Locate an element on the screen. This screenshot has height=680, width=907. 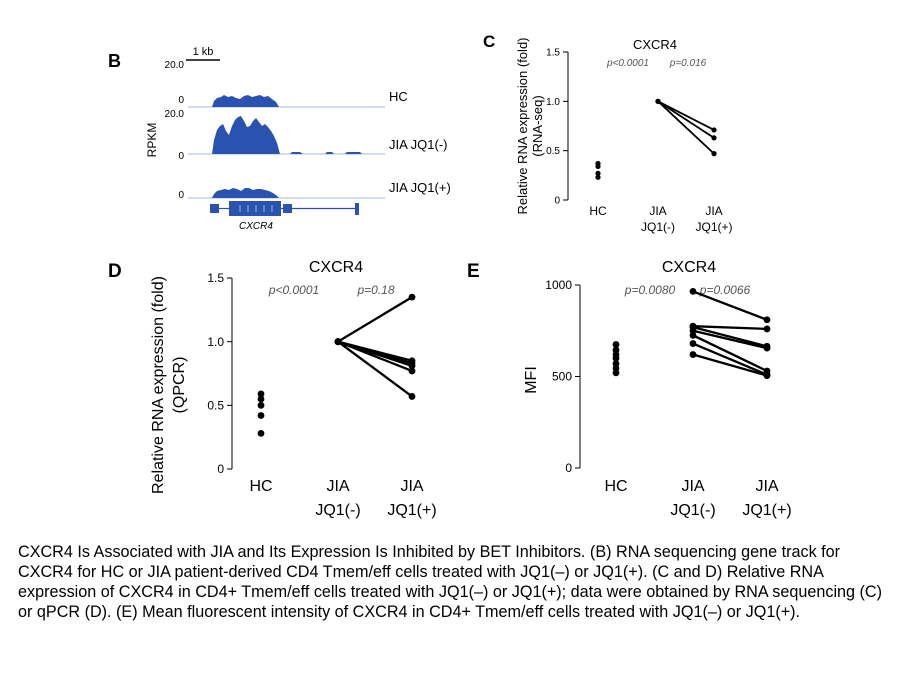
panel-d-x-category-label: JQ1(+) is located at coordinates (411, 510).